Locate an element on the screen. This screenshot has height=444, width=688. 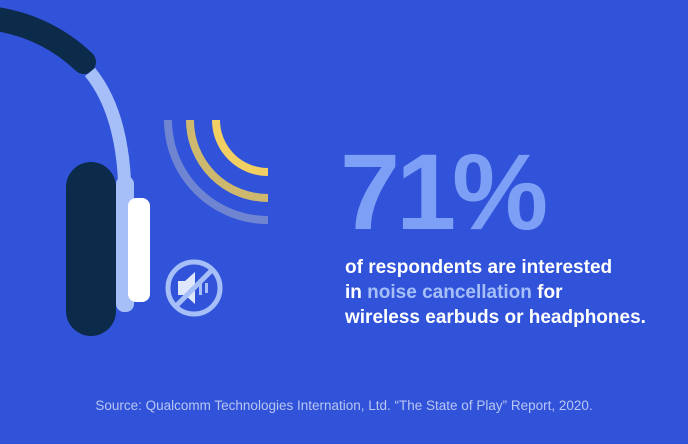
description-line-2: in noise cancellation for is located at coordinates (495, 292).